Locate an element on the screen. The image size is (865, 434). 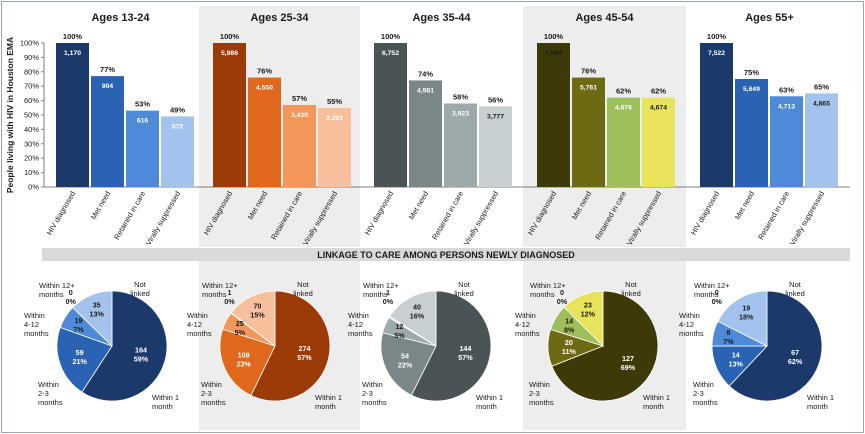
x-category-label: Met need is located at coordinates (100, 206).